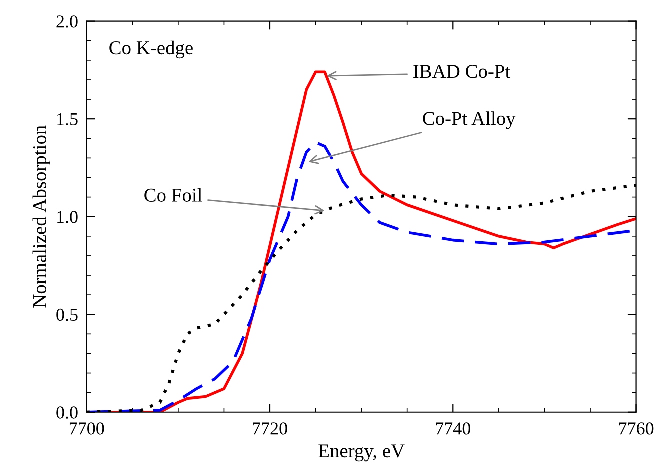 This screenshot has width=658, height=474. Describe the element at coordinates (67, 22) in the screenshot. I see `y-tick-label: 2.0` at that location.